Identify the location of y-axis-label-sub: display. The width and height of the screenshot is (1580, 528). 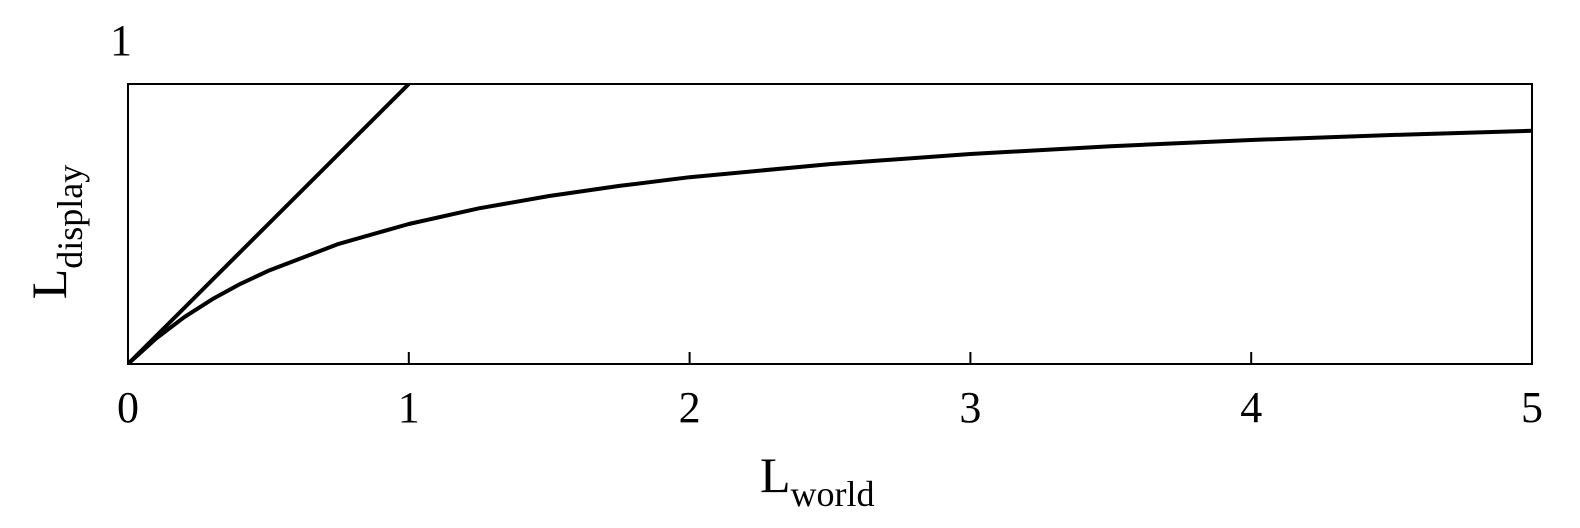
(70, 217).